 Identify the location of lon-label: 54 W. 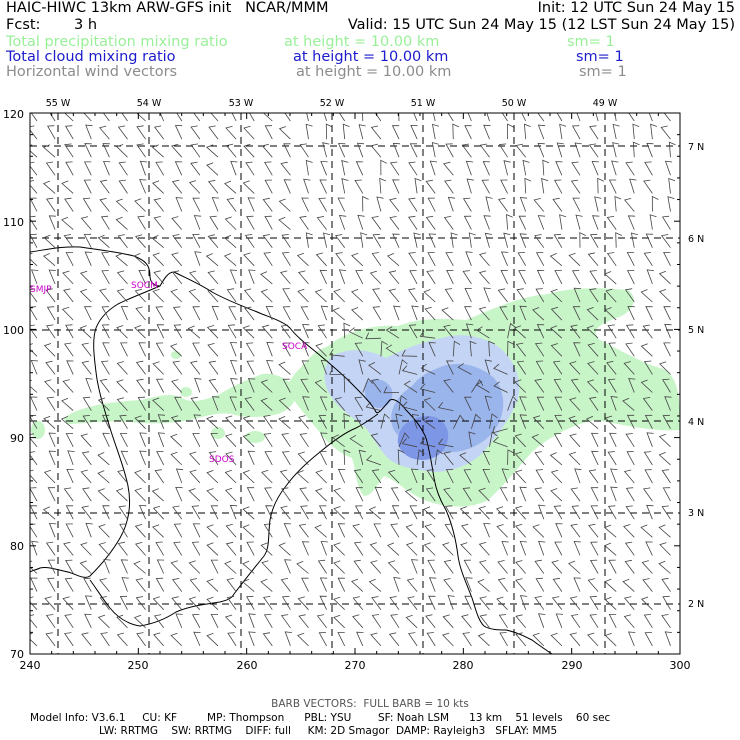
(149, 103).